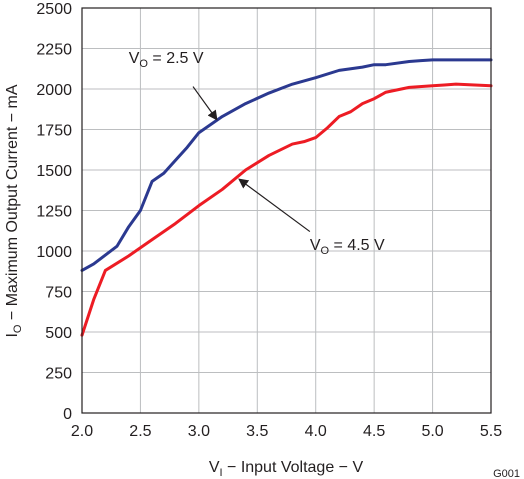 Image resolution: width=524 pixels, height=479 pixels. I want to click on annotation-2: VO = 4.5 V, so click(311, 217).